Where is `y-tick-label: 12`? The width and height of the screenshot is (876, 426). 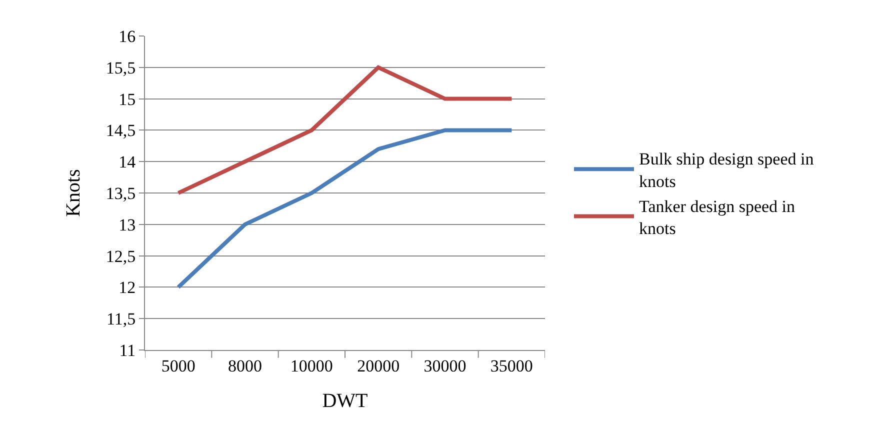 y-tick-label: 12 is located at coordinates (127, 288).